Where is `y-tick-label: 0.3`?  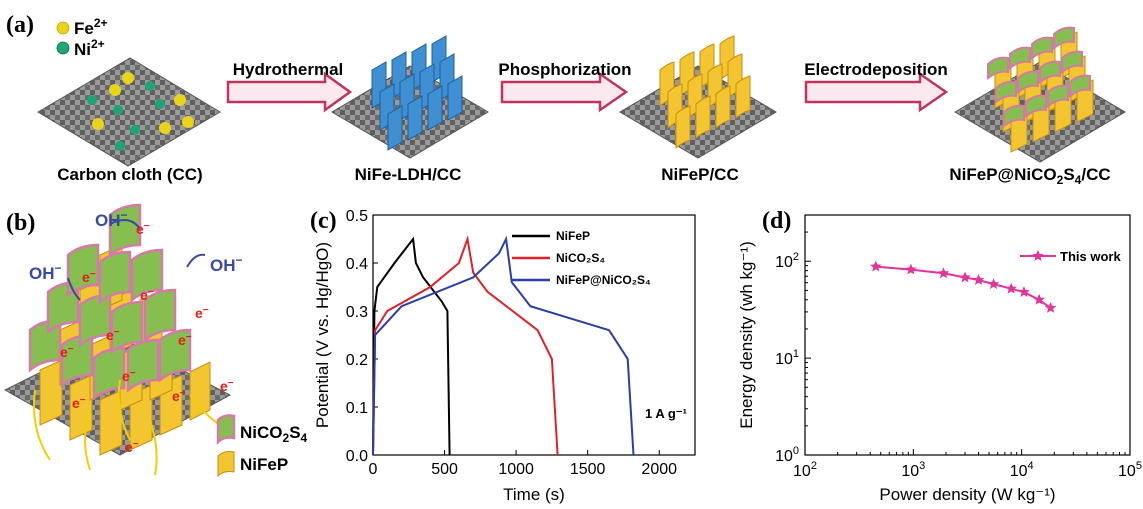 y-tick-label: 0.3 is located at coordinates (357, 312).